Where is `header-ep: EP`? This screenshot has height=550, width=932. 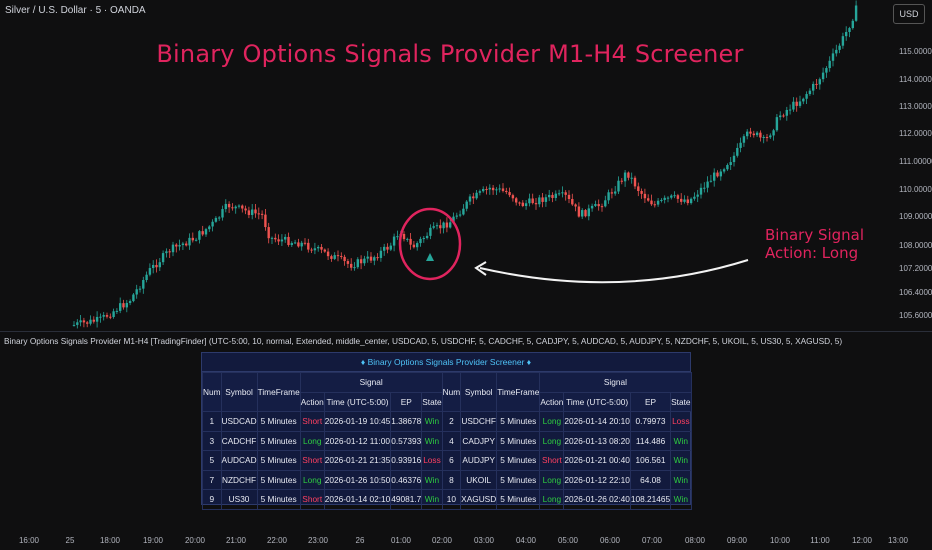
header-ep: EP is located at coordinates (650, 401).